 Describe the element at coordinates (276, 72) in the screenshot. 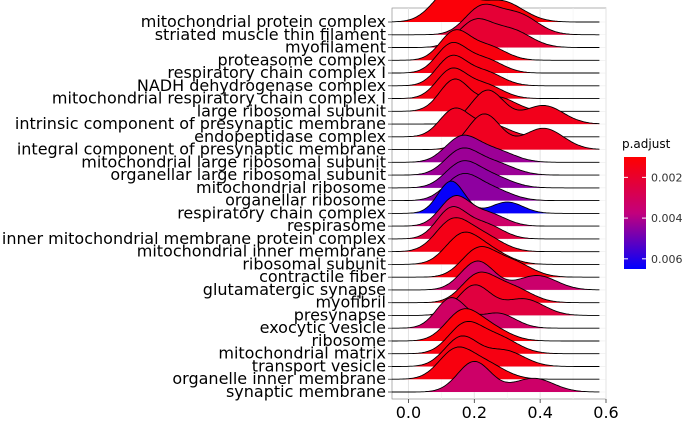

I see `y-tick-label: respiratory chain complex I` at that location.